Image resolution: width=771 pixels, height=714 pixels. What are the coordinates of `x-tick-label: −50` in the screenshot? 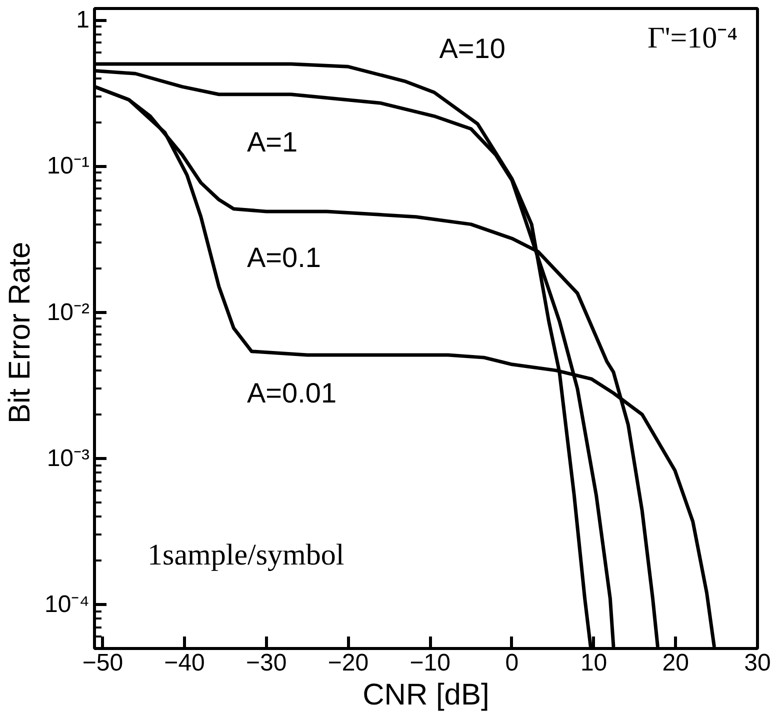 It's located at (103, 663).